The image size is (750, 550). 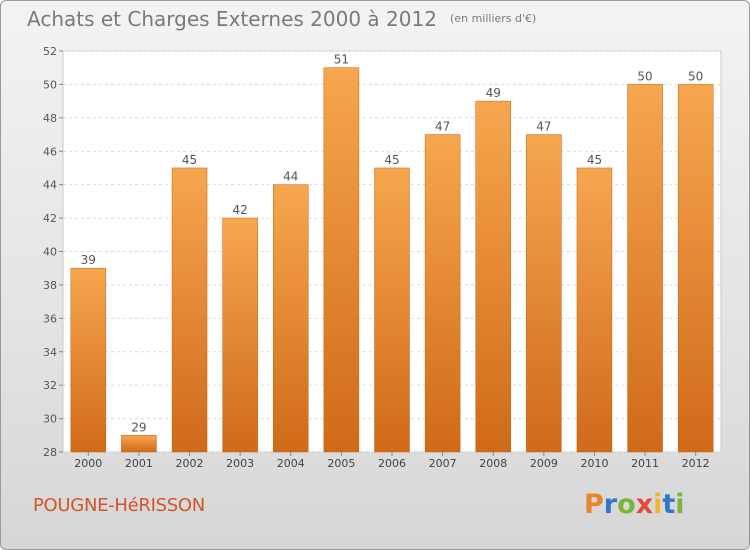 What do you see at coordinates (544, 463) in the screenshot?
I see `x-tick-label: 2009` at bounding box center [544, 463].